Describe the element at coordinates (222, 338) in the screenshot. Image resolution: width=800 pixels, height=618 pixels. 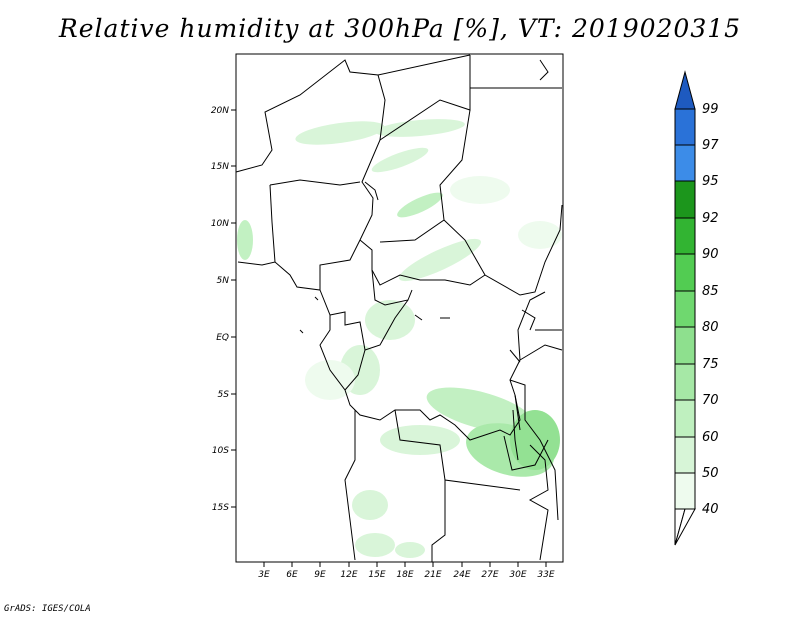
I see `lat-label: EQ` at that location.